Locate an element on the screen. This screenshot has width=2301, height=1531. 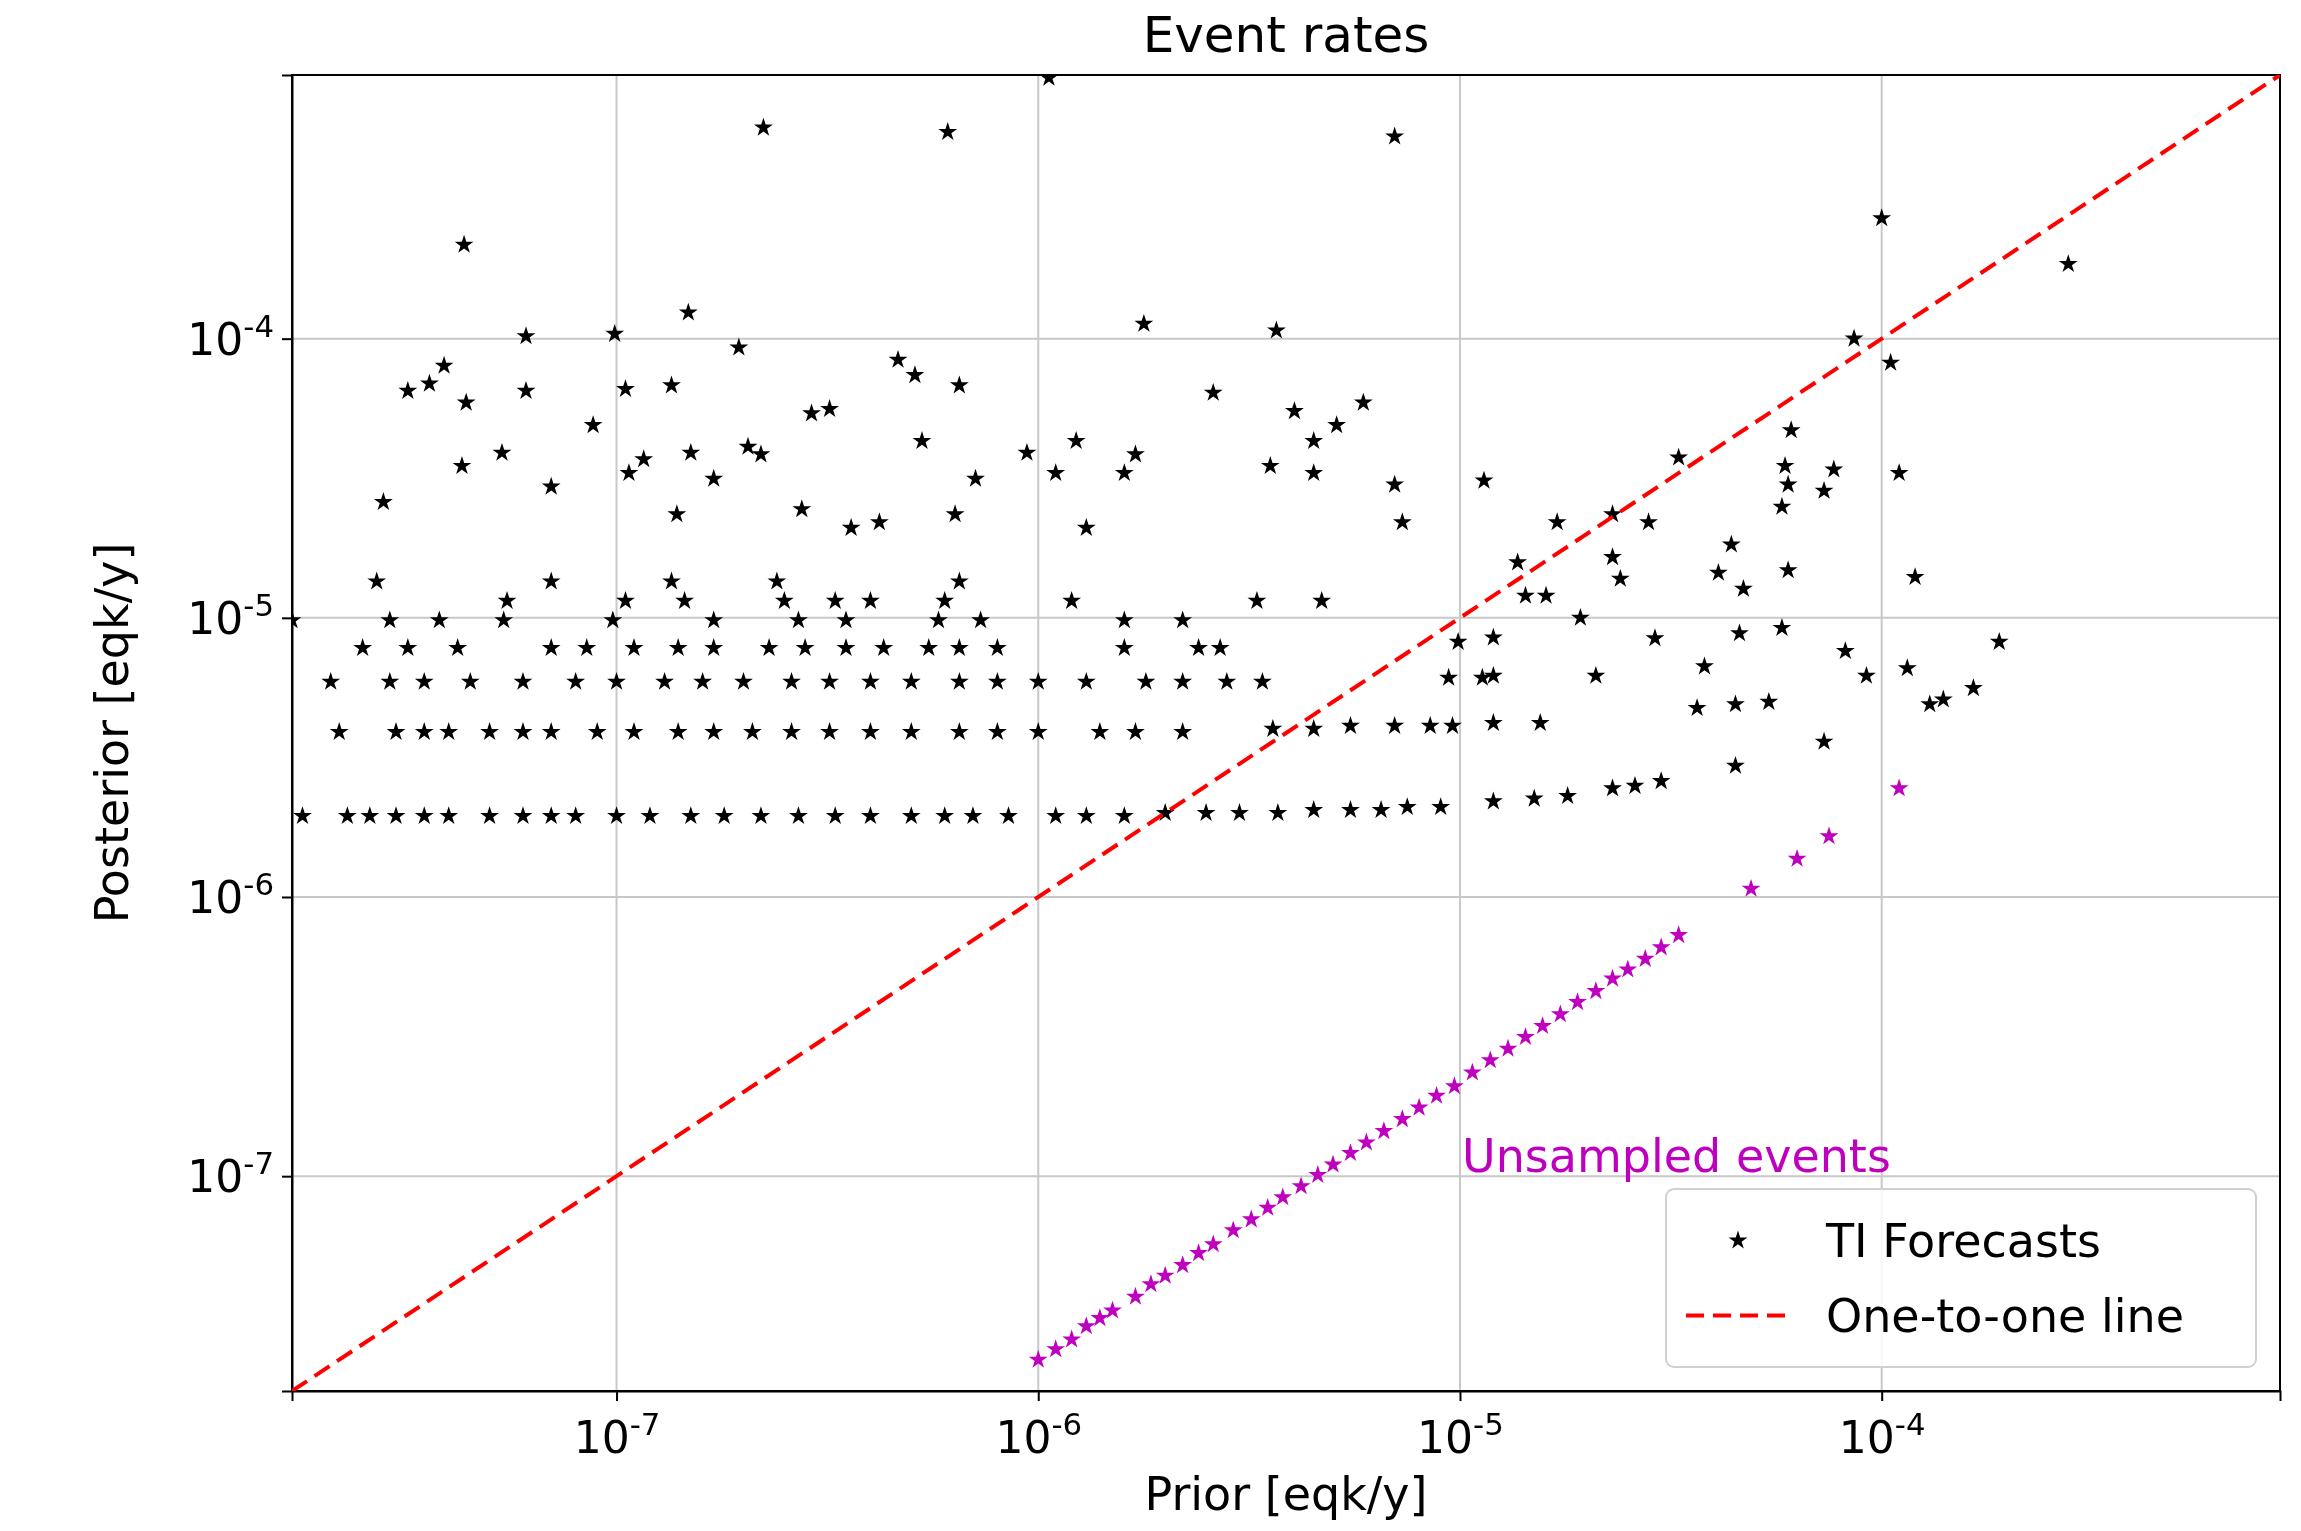
x-tick-label: 10$^{-4}$ is located at coordinates (1882, 1434).